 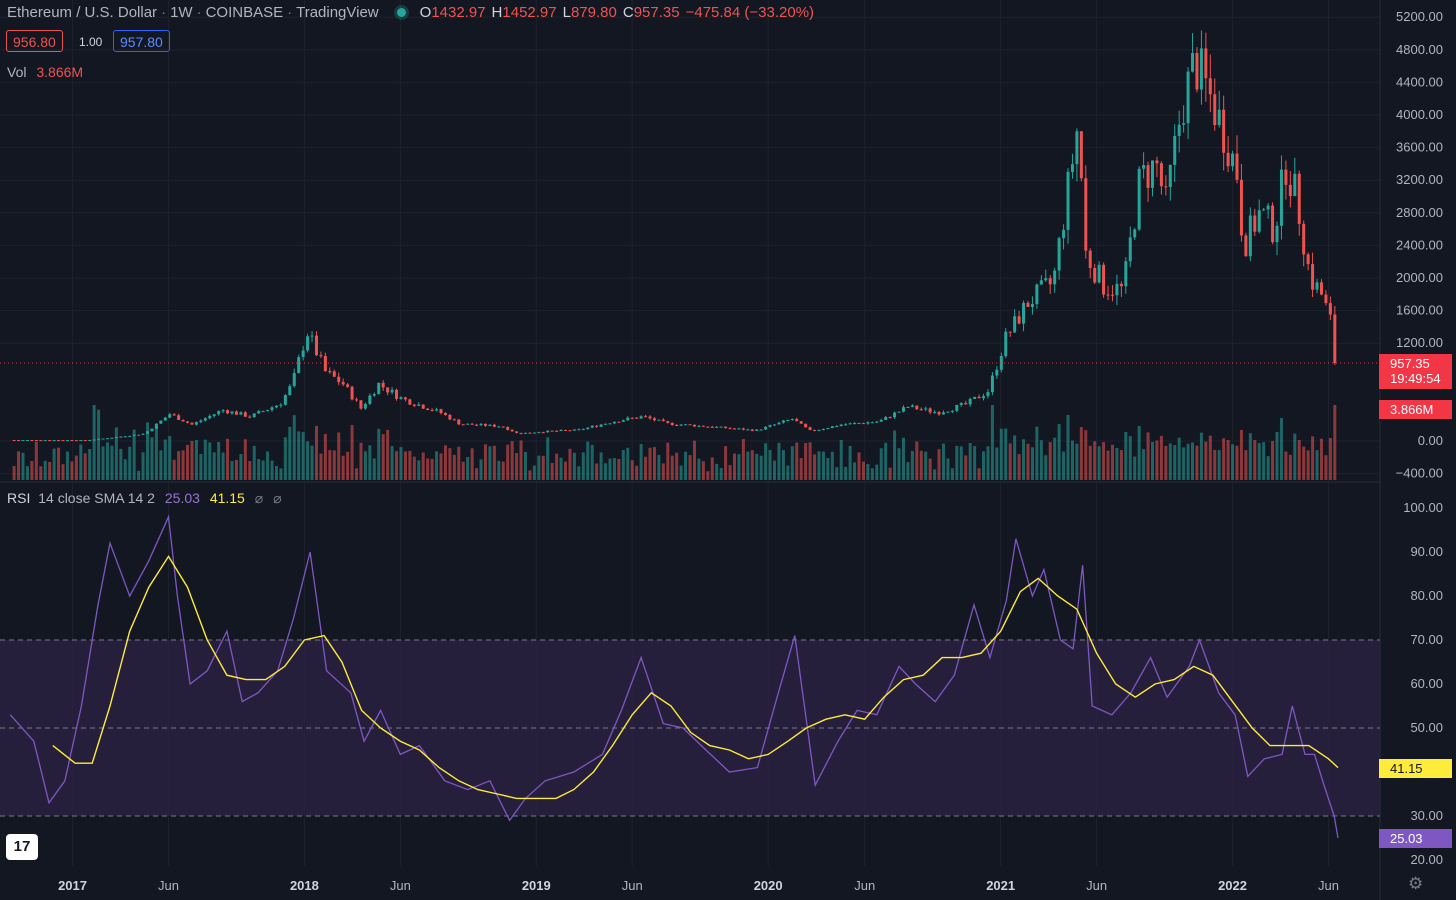 I want to click on interval-label: 1W, so click(x=181, y=12).